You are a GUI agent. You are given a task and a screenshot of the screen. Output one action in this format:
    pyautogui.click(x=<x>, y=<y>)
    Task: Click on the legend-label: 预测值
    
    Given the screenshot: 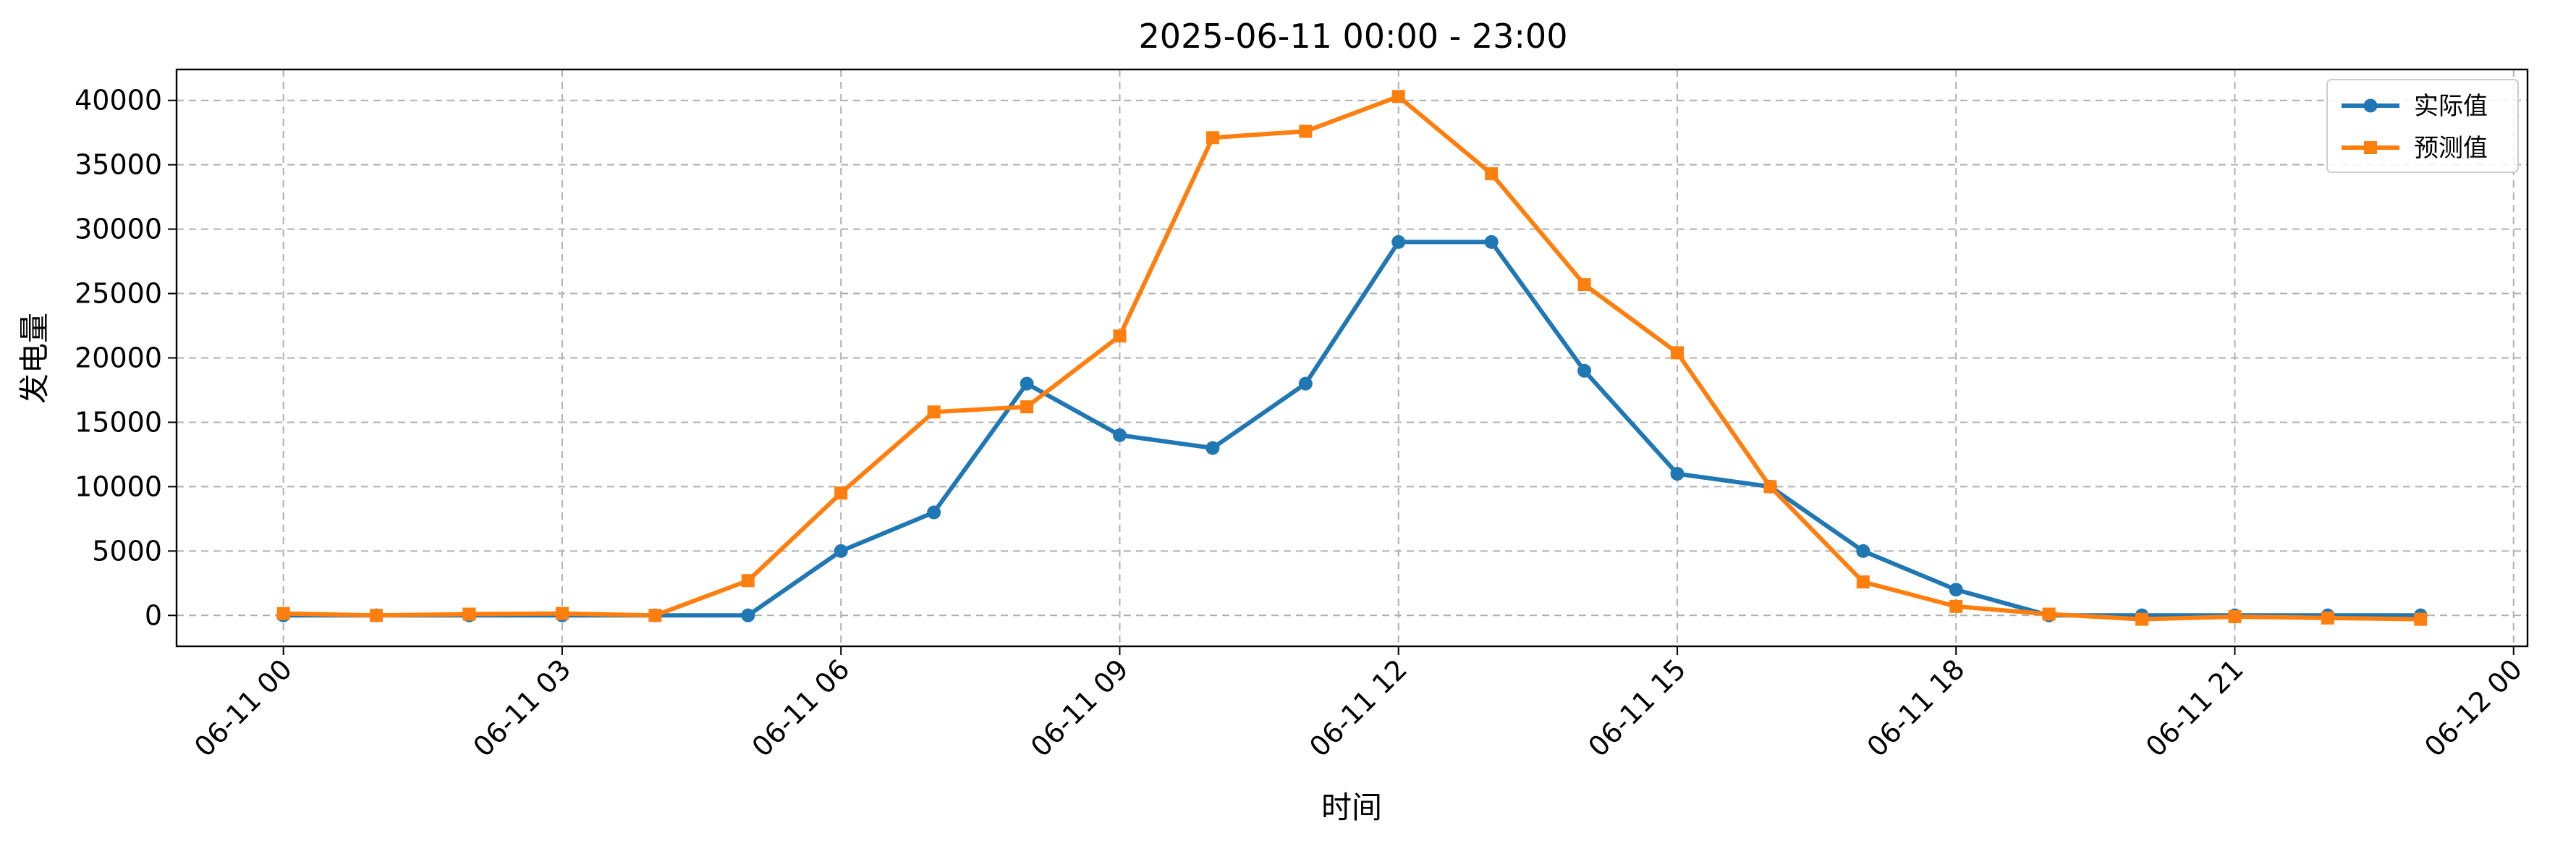 What is the action you would take?
    pyautogui.click(x=2451, y=148)
    